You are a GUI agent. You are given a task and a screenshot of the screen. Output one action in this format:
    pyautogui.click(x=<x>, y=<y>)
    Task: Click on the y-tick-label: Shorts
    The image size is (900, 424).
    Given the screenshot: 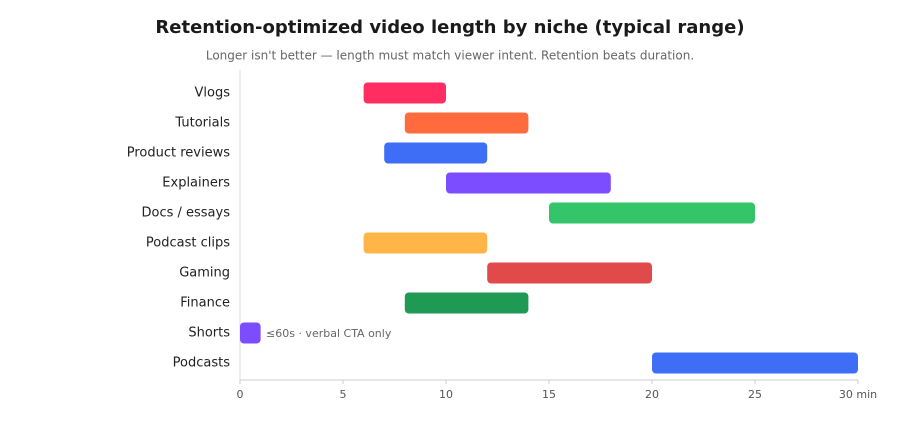 What is the action you would take?
    pyautogui.click(x=209, y=333)
    